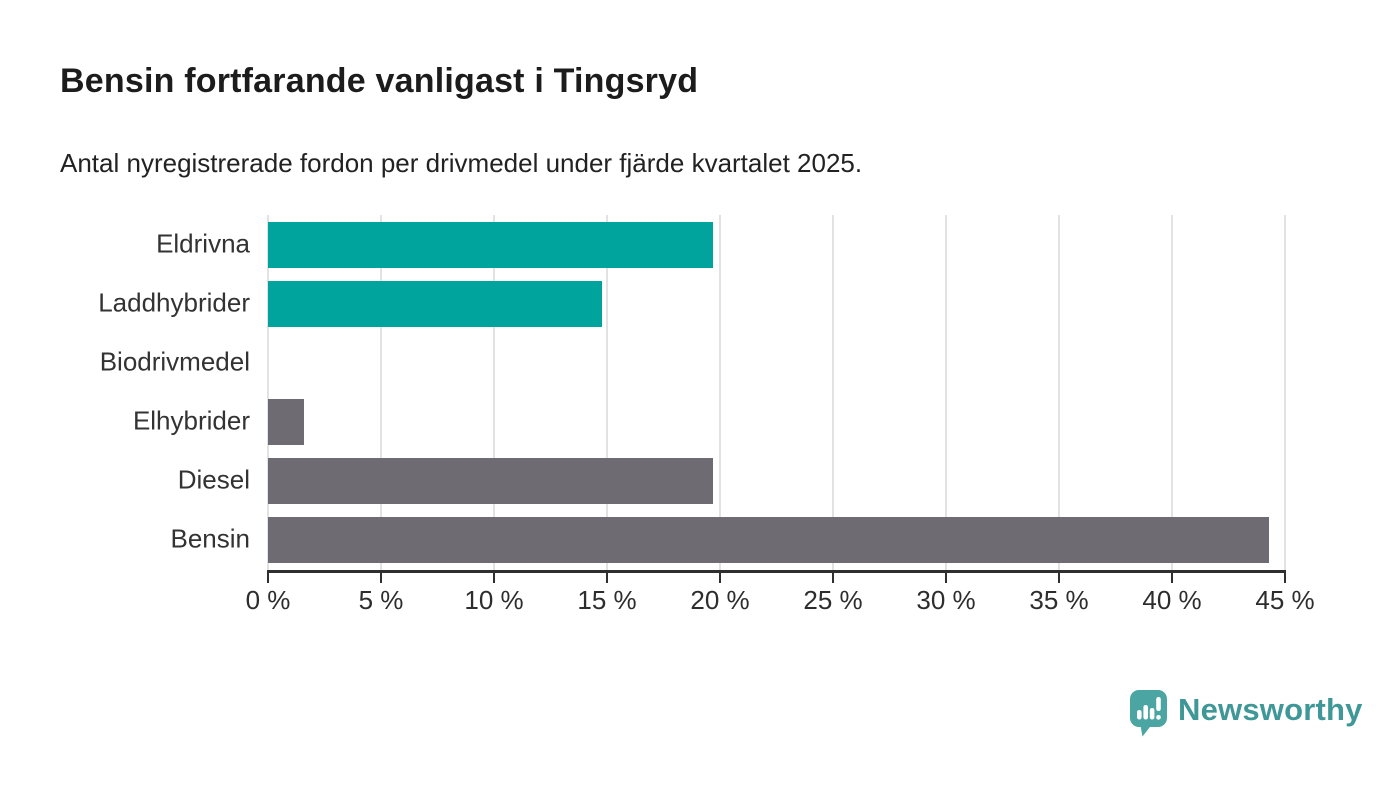  What do you see at coordinates (769, 540) in the screenshot?
I see `bar-bensin` at bounding box center [769, 540].